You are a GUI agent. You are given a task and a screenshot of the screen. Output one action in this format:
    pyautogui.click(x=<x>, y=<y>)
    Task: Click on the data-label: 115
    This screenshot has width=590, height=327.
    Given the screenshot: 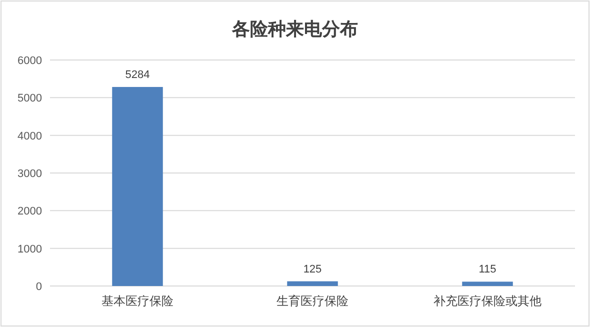 What is the action you would take?
    pyautogui.click(x=487, y=270)
    